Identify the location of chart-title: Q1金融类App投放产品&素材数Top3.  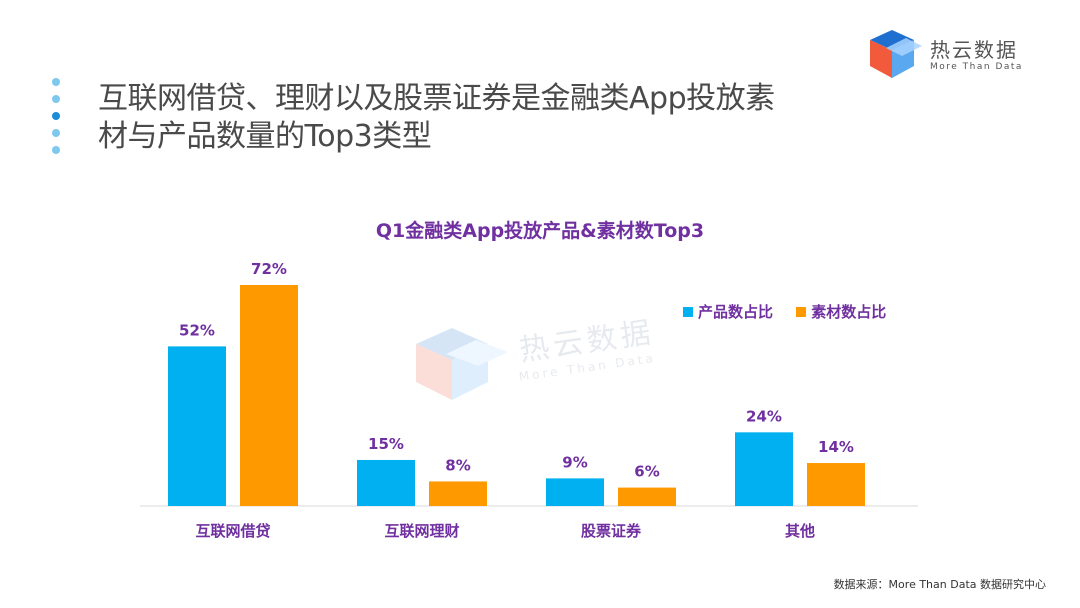
(540, 231).